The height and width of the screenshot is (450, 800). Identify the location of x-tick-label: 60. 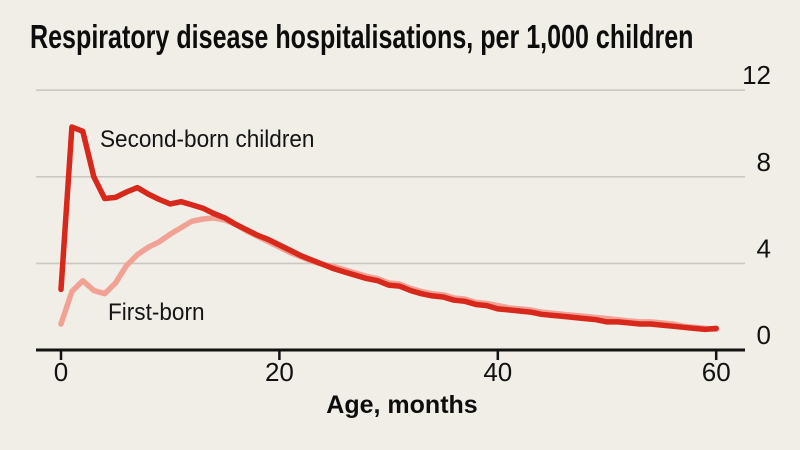
(716, 372).